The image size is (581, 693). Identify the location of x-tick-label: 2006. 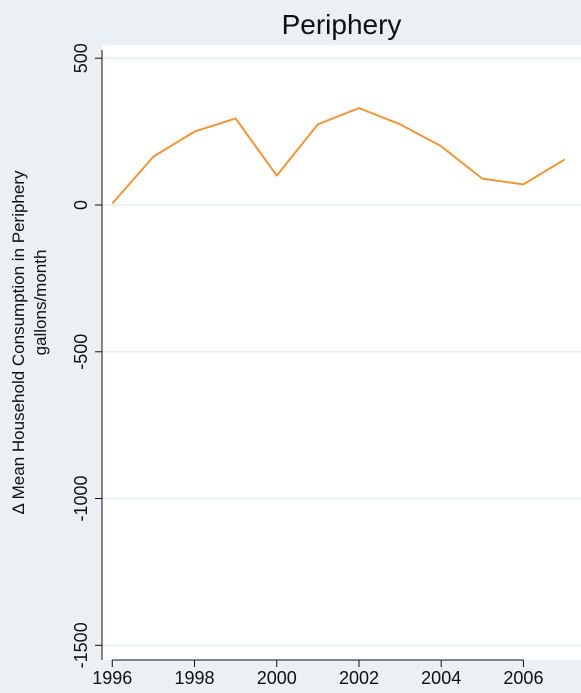
(523, 678).